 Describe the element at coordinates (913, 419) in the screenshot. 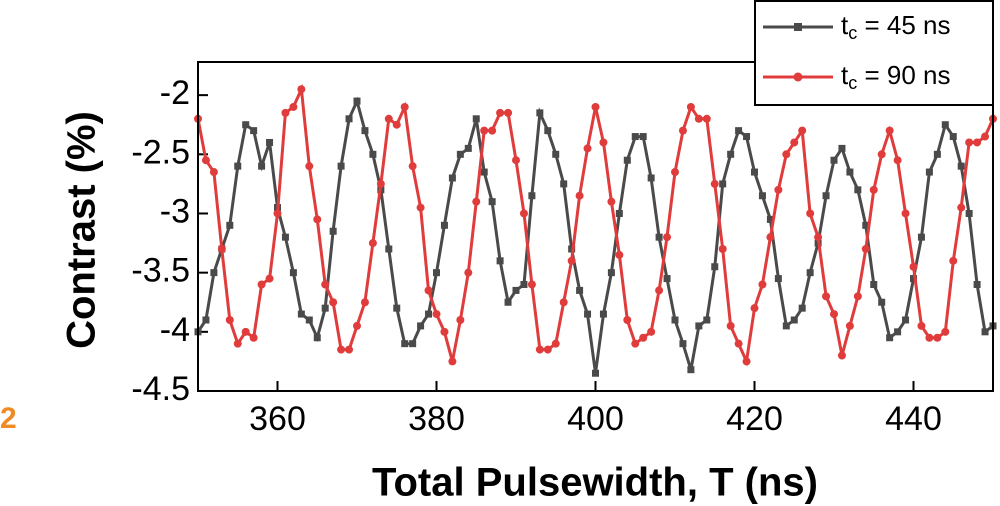

I see `x-tick-label: 440` at that location.